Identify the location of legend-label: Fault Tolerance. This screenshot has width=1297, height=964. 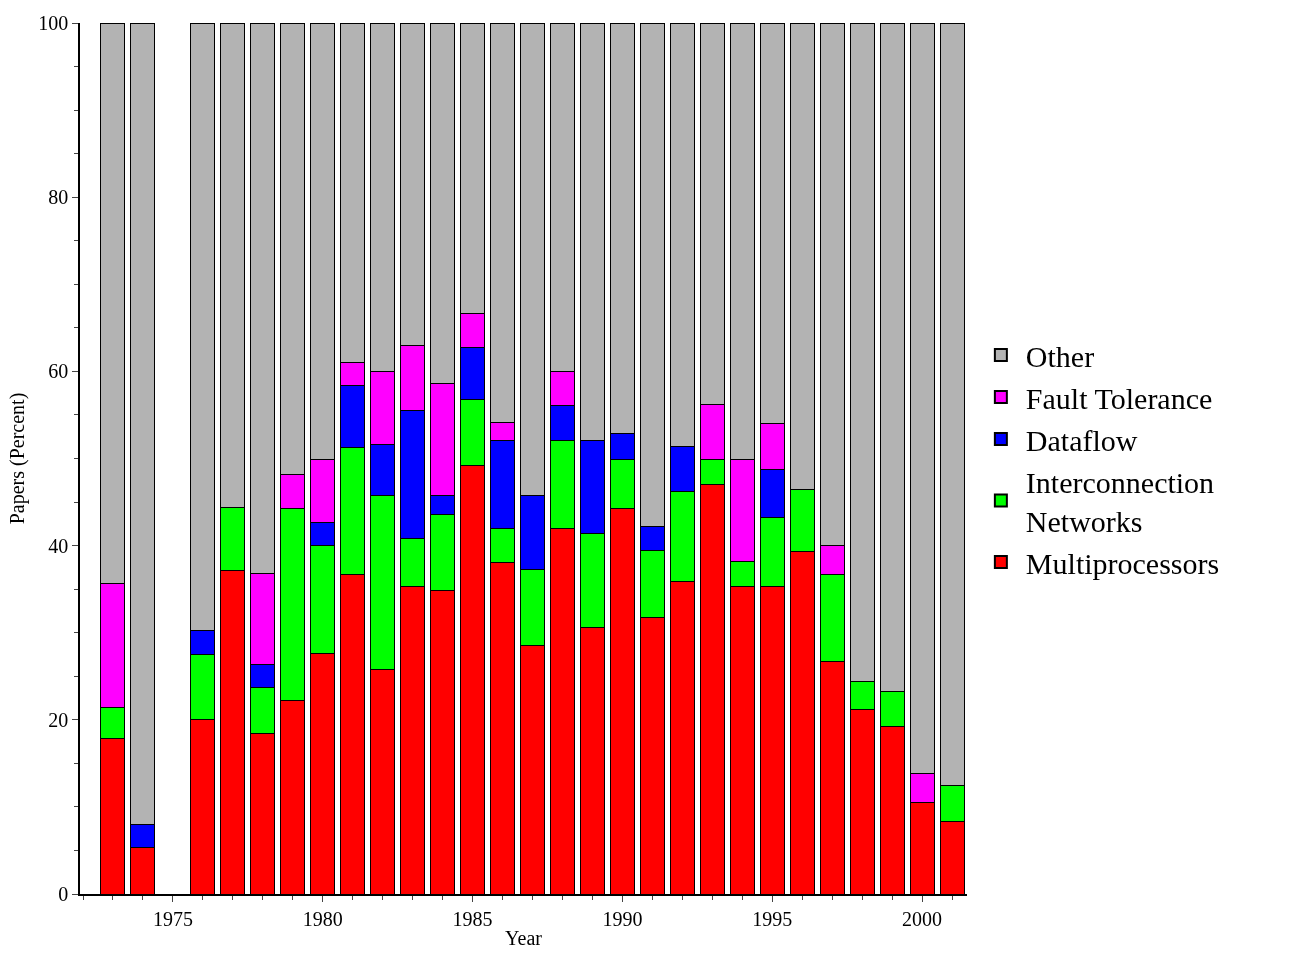
(1119, 398).